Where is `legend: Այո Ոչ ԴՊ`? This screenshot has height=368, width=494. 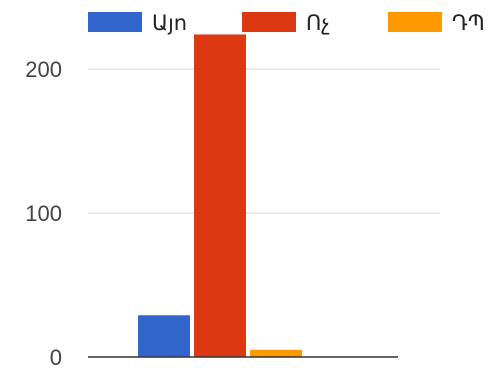
legend: Այո Ոչ ԴՊ is located at coordinates (286, 23).